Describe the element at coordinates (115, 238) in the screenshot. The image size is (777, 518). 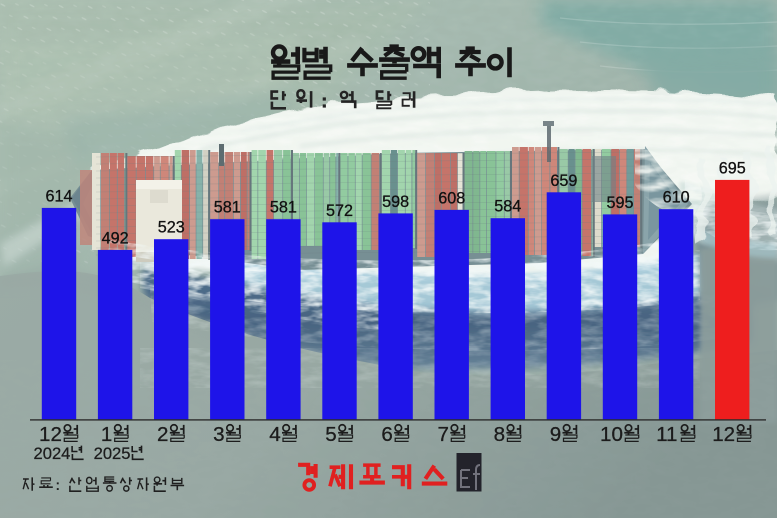
I see `svg-text: 492` at that location.